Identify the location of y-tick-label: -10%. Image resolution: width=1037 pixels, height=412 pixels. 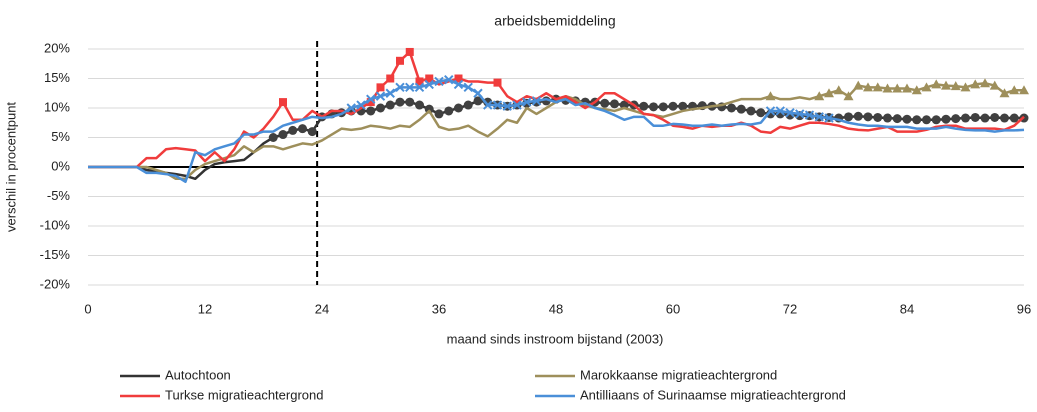
(55, 224).